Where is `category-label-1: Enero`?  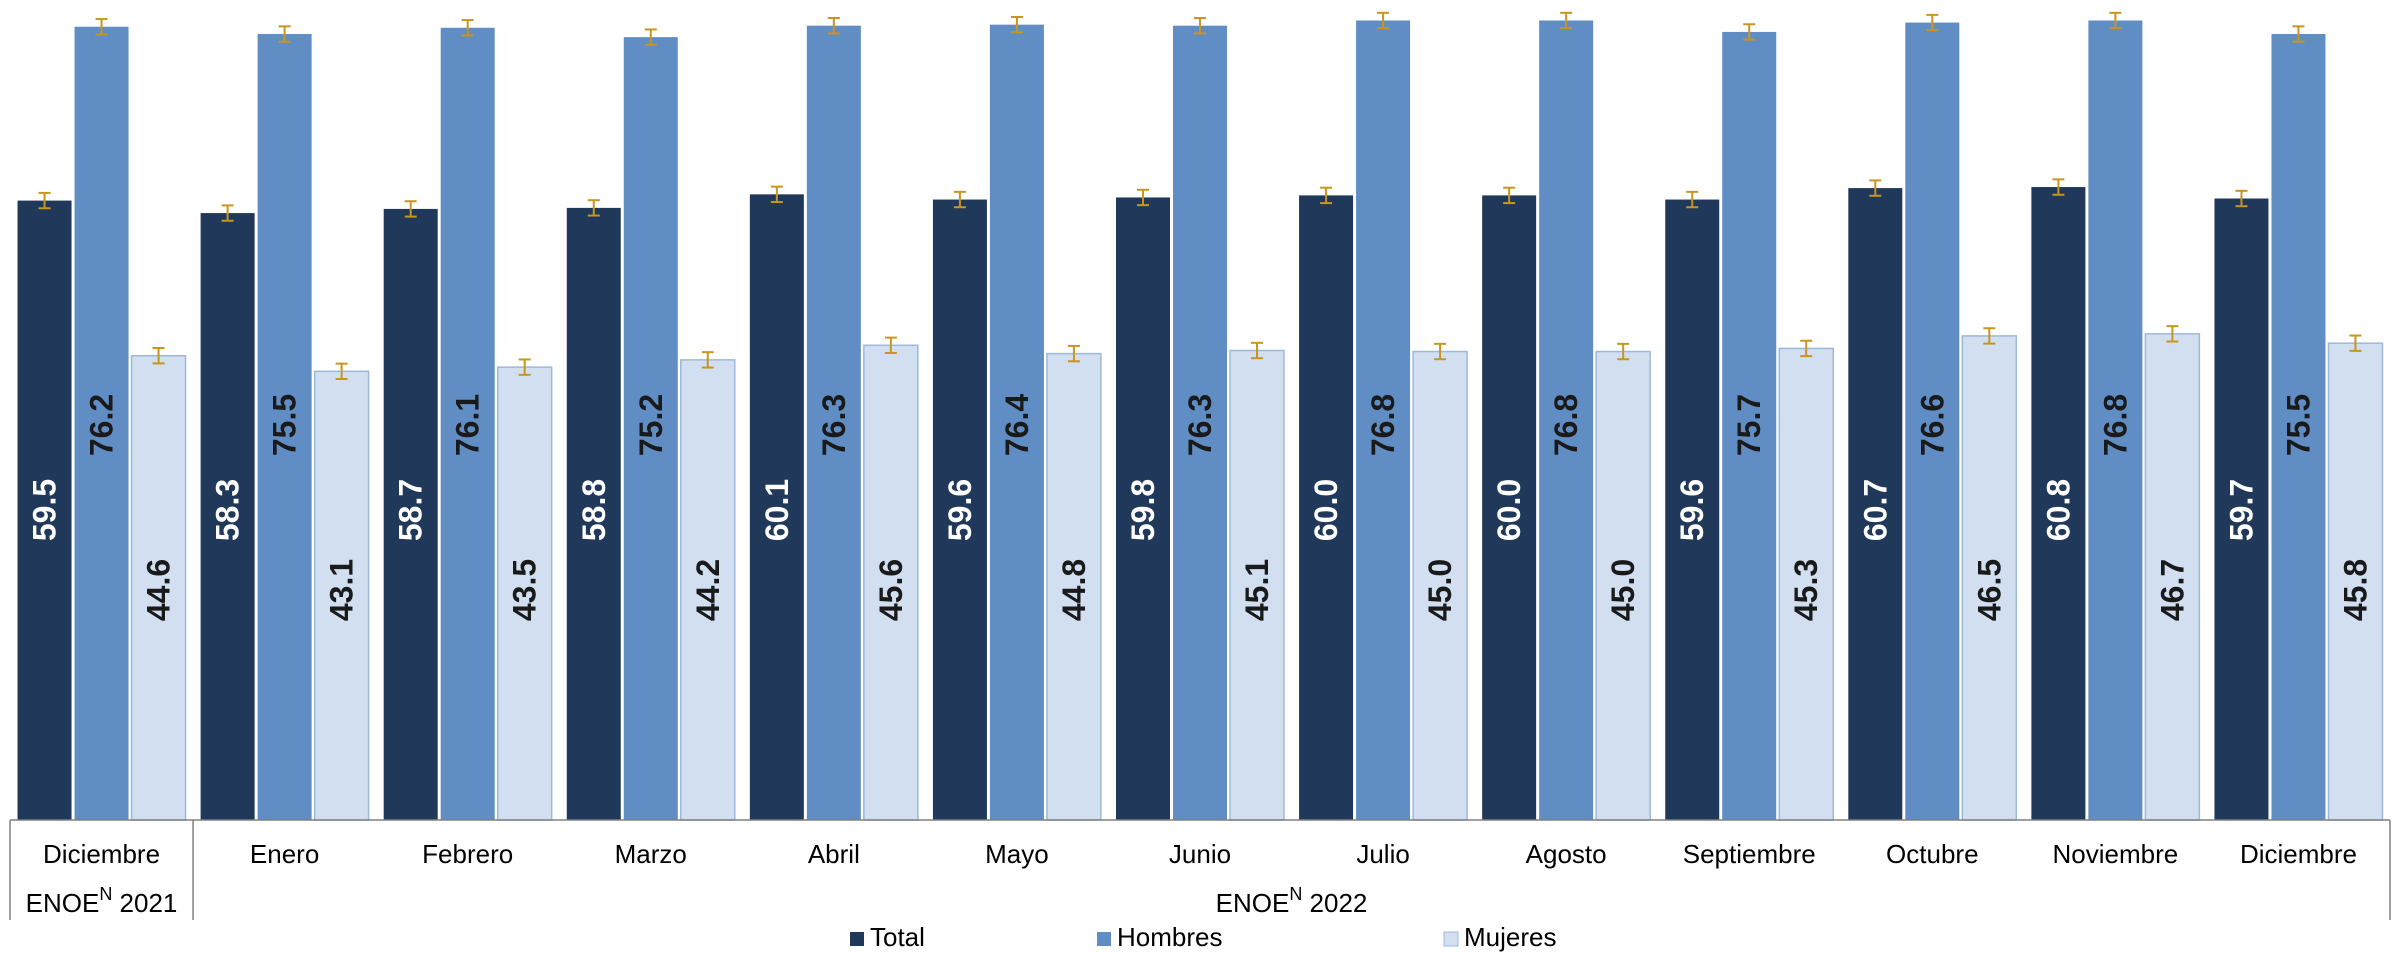 category-label-1: Enero is located at coordinates (284, 854).